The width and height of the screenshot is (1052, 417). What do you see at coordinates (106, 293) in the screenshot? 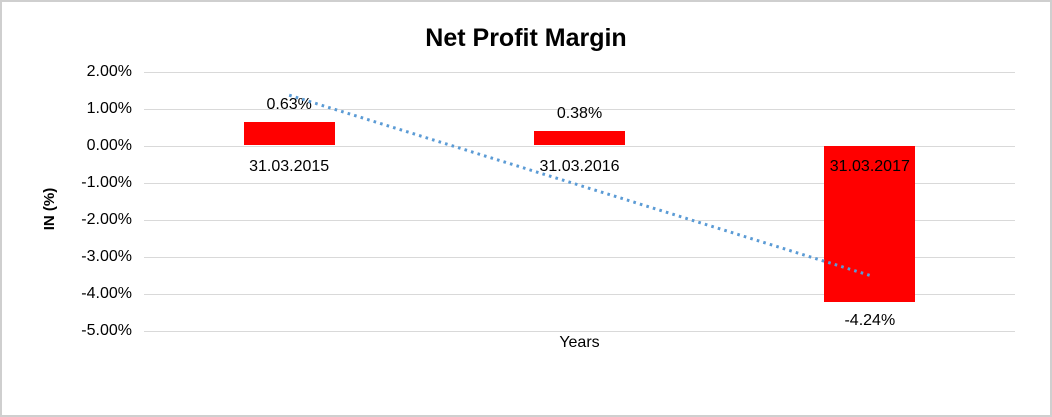
I see `y-tick-label: -4.00%` at bounding box center [106, 293].